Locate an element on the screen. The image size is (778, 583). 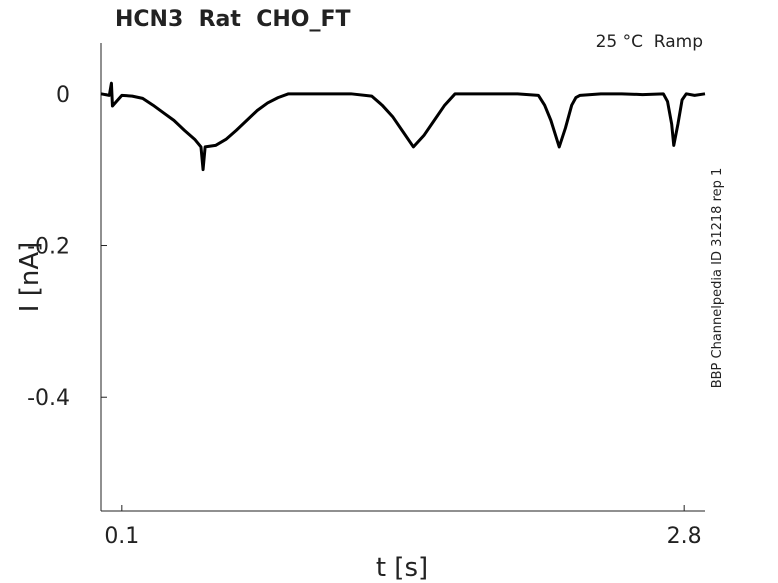
y-tick-label: 0 is located at coordinates (63, 95).